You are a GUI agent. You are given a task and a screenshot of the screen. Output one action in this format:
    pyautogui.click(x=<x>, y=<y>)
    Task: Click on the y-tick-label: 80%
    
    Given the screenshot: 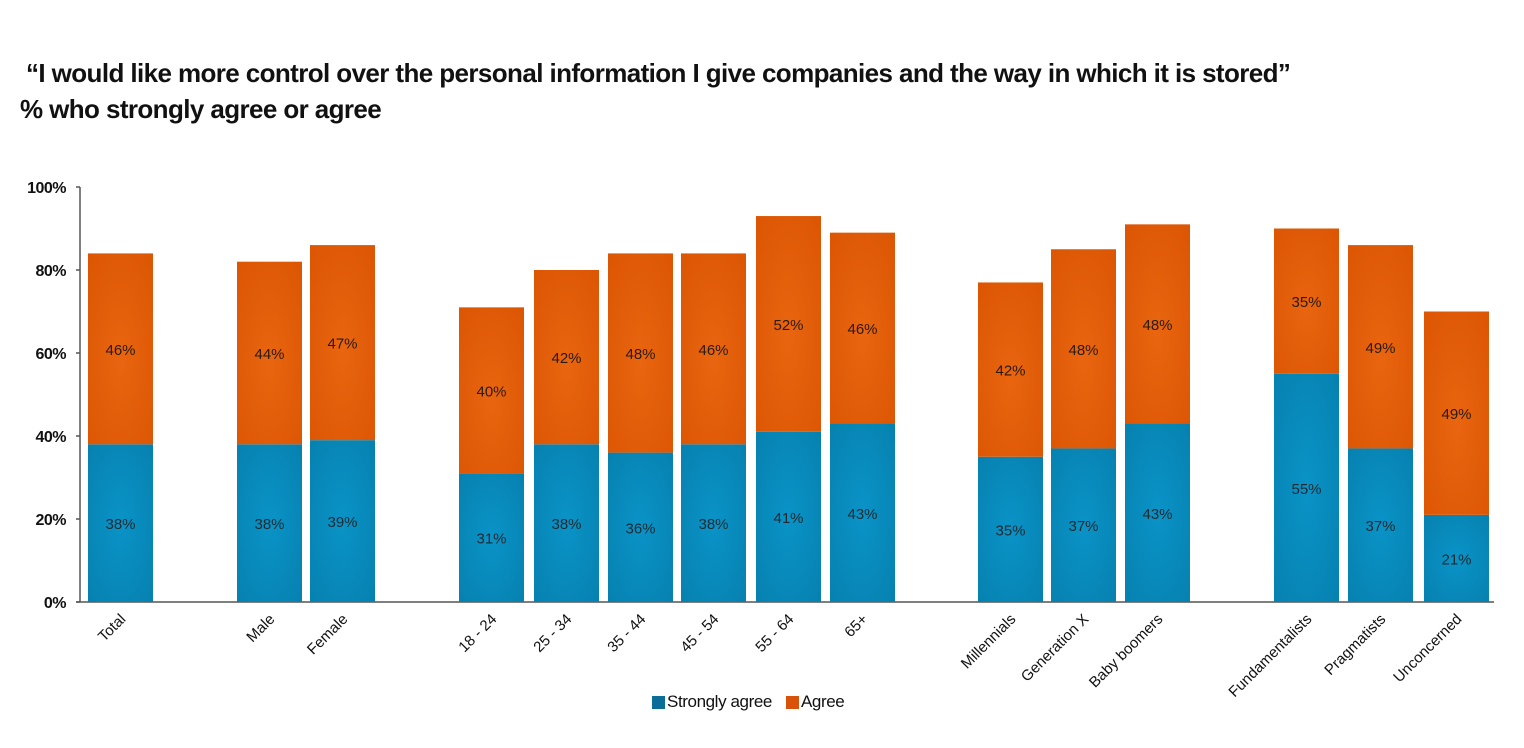 What is the action you would take?
    pyautogui.click(x=50, y=271)
    